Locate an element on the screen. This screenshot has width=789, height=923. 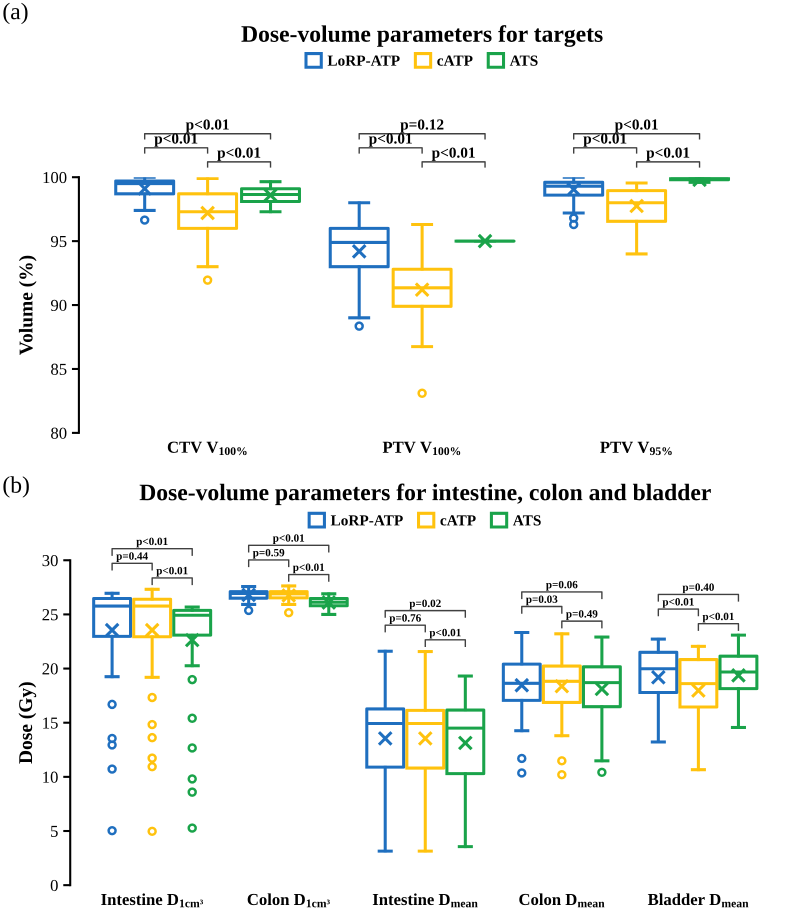
y-tick-label: 5 is located at coordinates (54, 831).